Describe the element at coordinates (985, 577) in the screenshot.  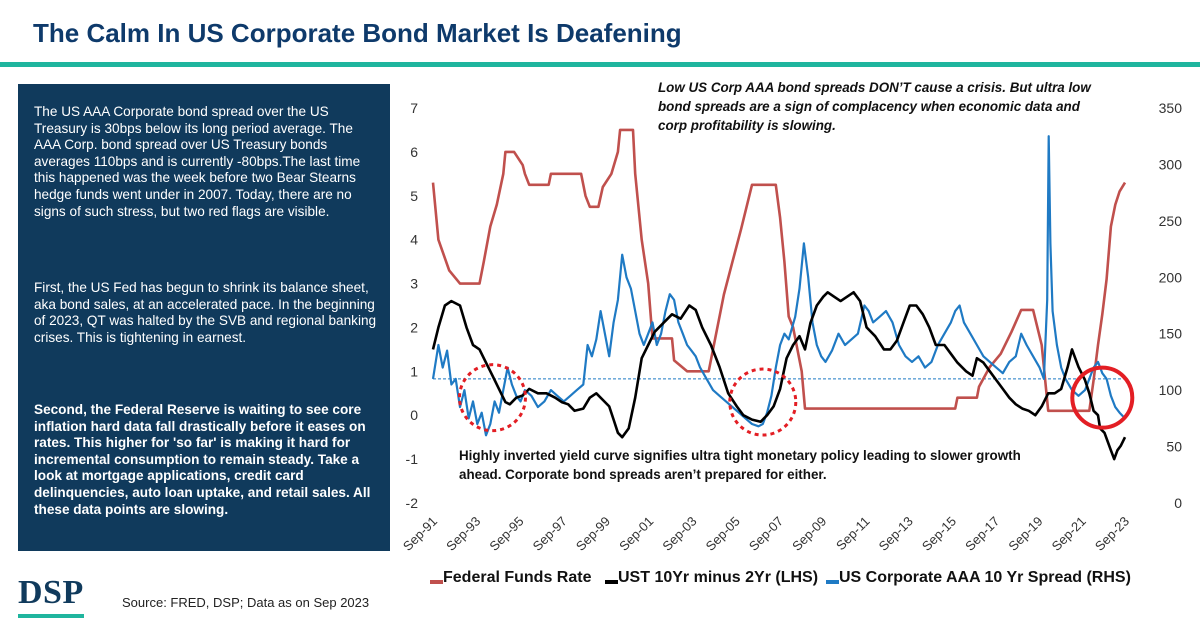
I see `legend-aaa-spread: US Corporate AAA 10 Yr Spread (RHS)` at that location.